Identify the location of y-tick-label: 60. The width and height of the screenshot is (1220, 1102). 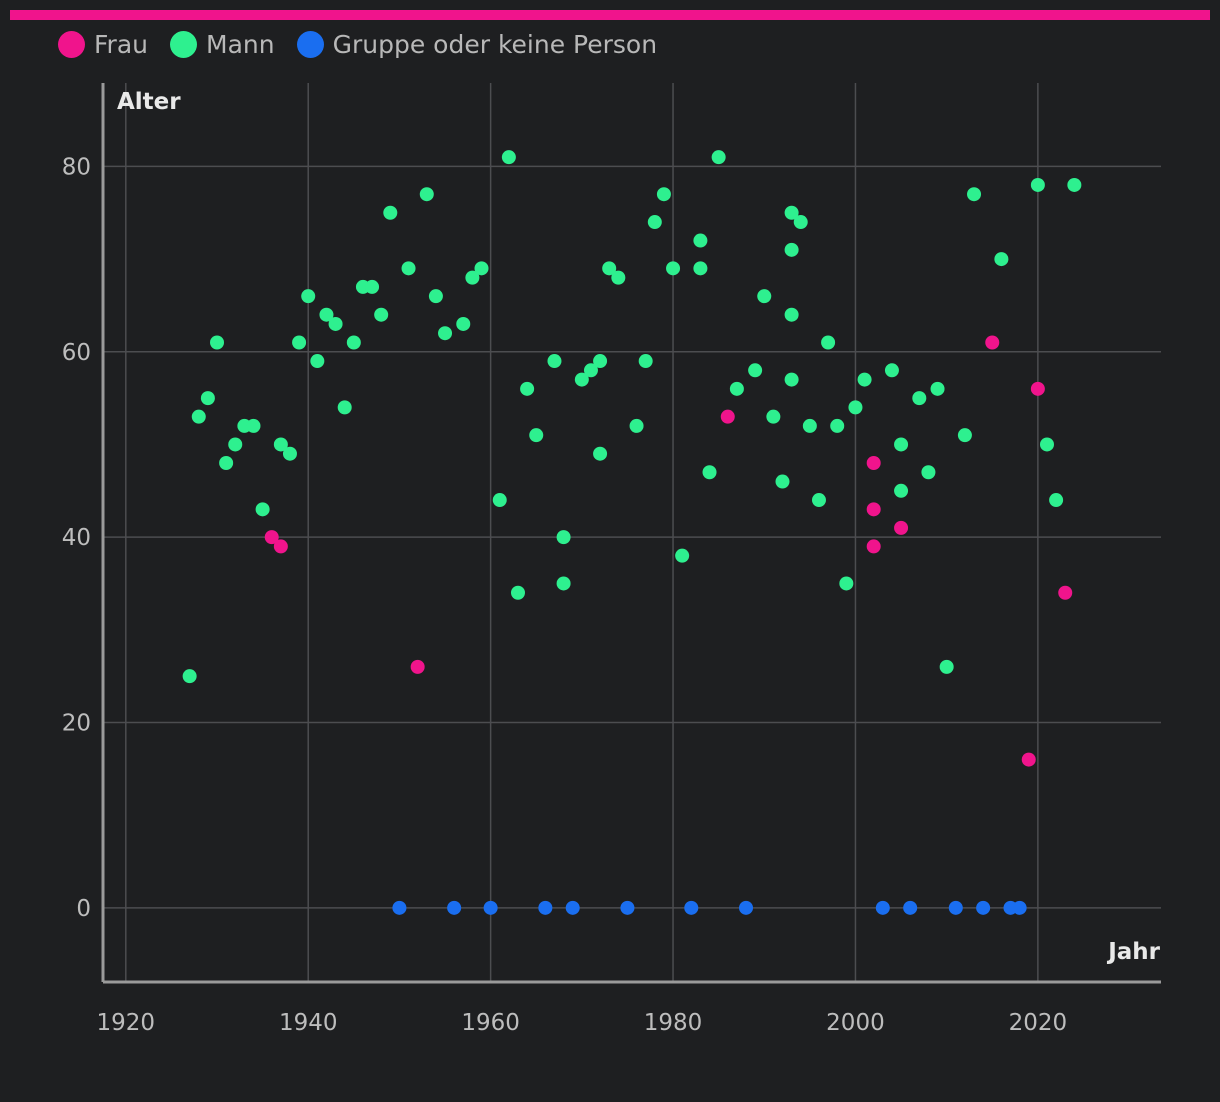
(76, 353).